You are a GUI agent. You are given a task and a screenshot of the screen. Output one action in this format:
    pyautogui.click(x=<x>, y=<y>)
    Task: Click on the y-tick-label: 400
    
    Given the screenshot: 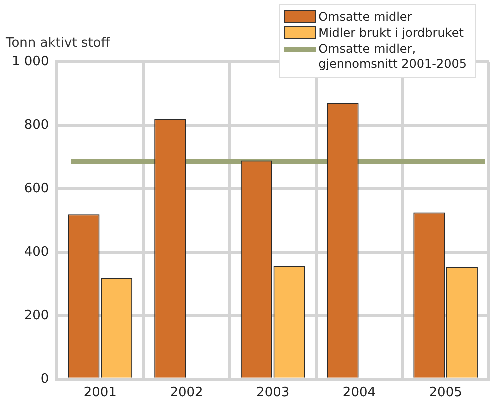 What is the action you would take?
    pyautogui.click(x=37, y=252)
    